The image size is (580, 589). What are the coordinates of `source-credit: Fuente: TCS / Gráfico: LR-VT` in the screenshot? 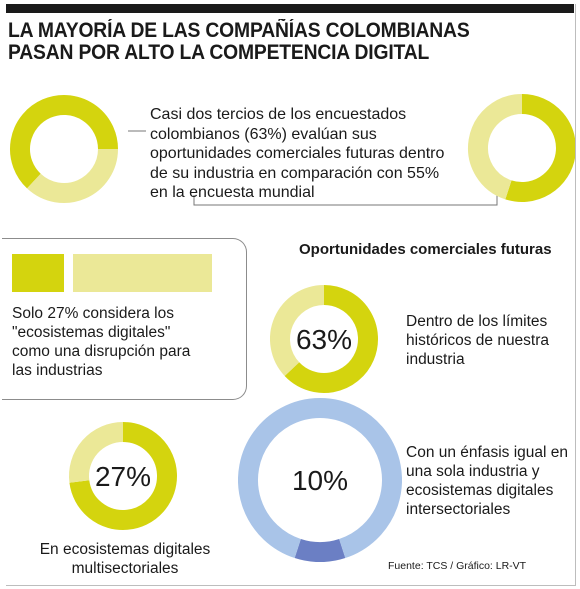 It's located at (457, 566).